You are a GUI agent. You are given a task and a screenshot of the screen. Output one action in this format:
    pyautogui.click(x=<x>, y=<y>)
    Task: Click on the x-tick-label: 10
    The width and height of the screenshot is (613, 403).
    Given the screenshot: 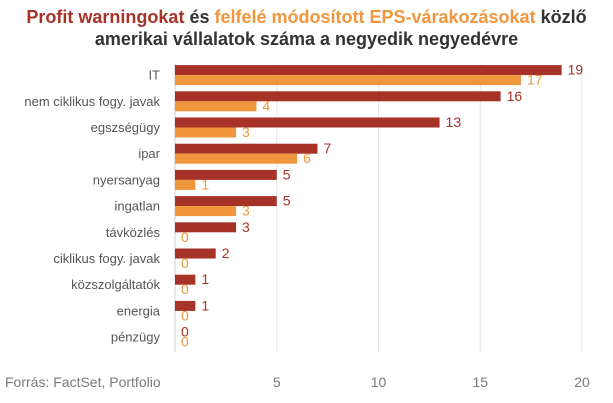 What is the action you would take?
    pyautogui.click(x=379, y=382)
    